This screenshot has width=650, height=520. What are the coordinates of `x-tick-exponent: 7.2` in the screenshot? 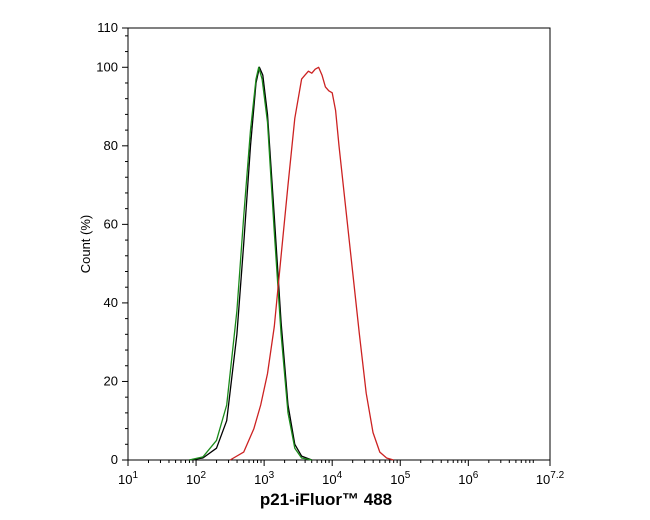 It's located at (557, 475).